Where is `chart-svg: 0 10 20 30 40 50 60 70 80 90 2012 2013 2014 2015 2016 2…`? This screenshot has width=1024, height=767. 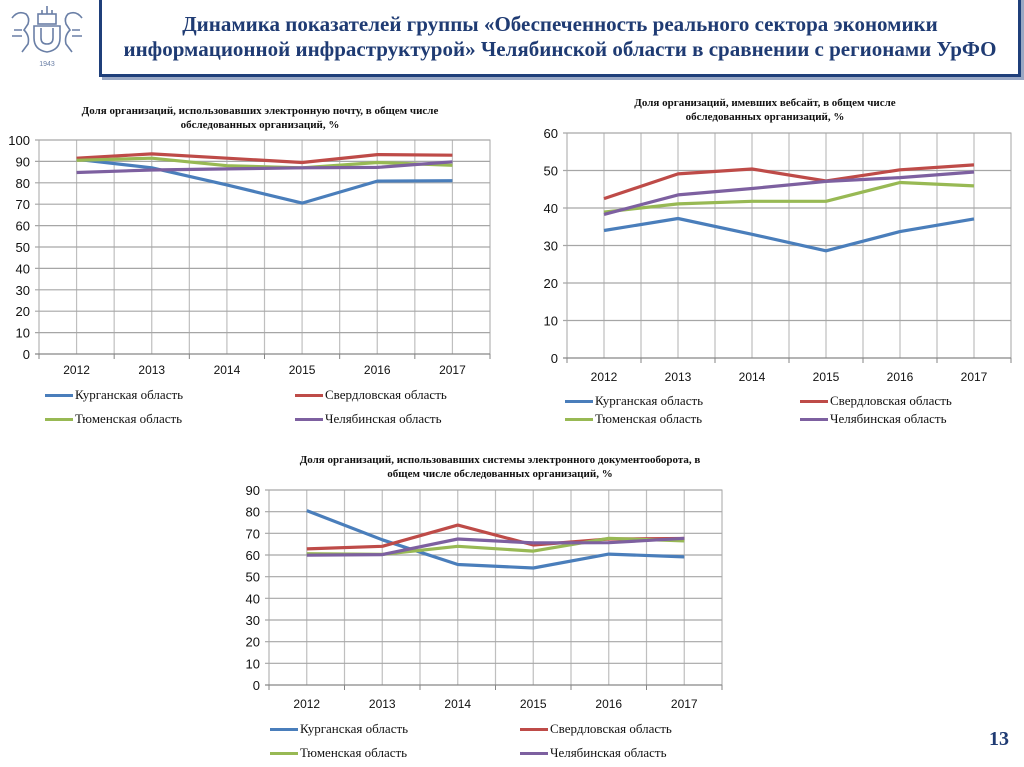
chart-svg: 0 10 20 30 40 50 60 70 80 90 2012 2013 2014 2015 2016 2… is located at coordinates (484, 597).